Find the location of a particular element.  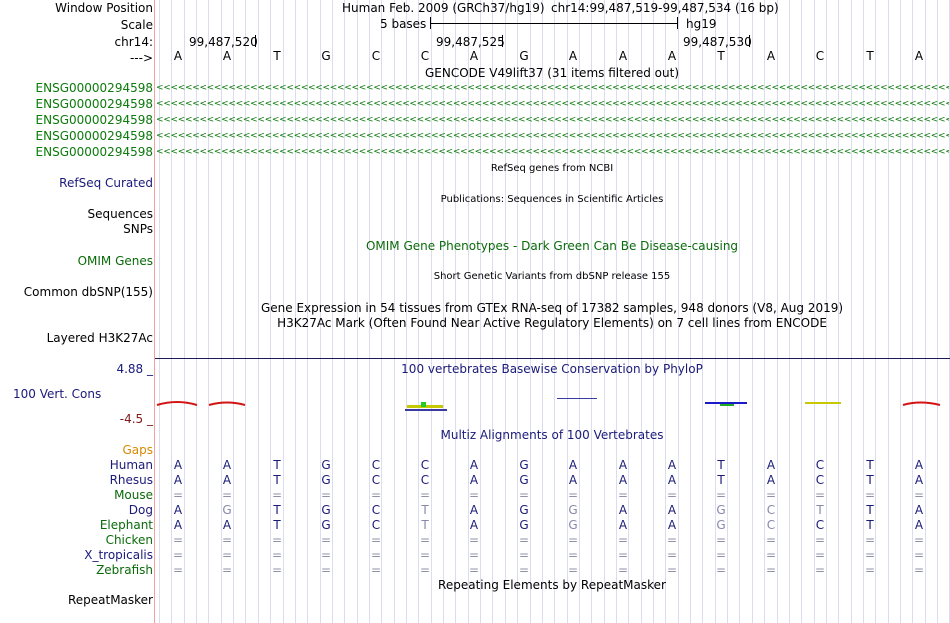

dna-base: T is located at coordinates (870, 56).